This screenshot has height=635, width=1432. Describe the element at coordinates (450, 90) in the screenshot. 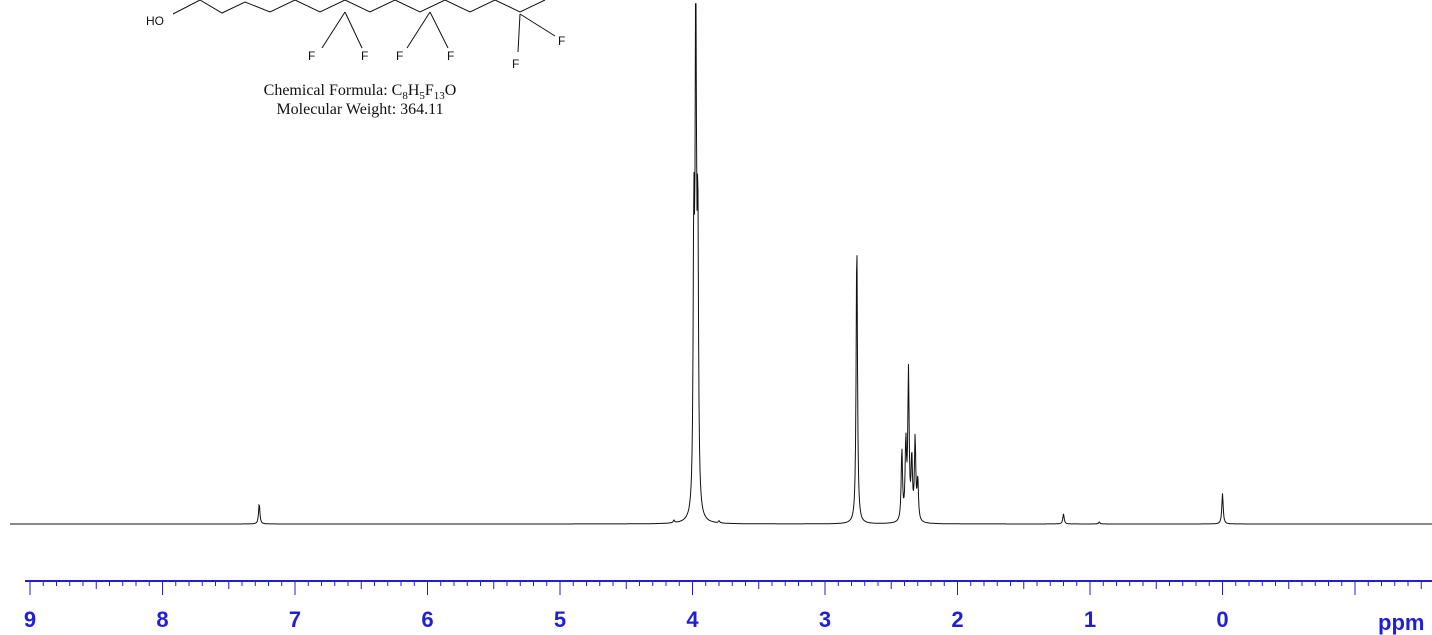

I see `formula-element: O` at that location.